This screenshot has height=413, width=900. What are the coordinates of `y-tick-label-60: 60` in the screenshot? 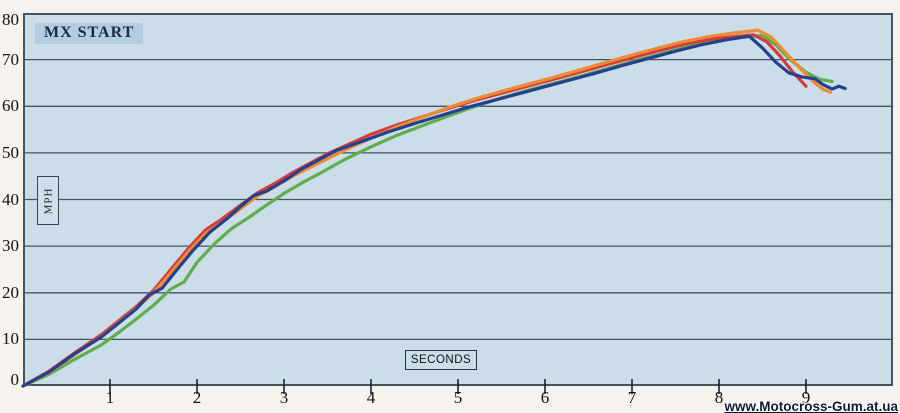 It's located at (10, 105).